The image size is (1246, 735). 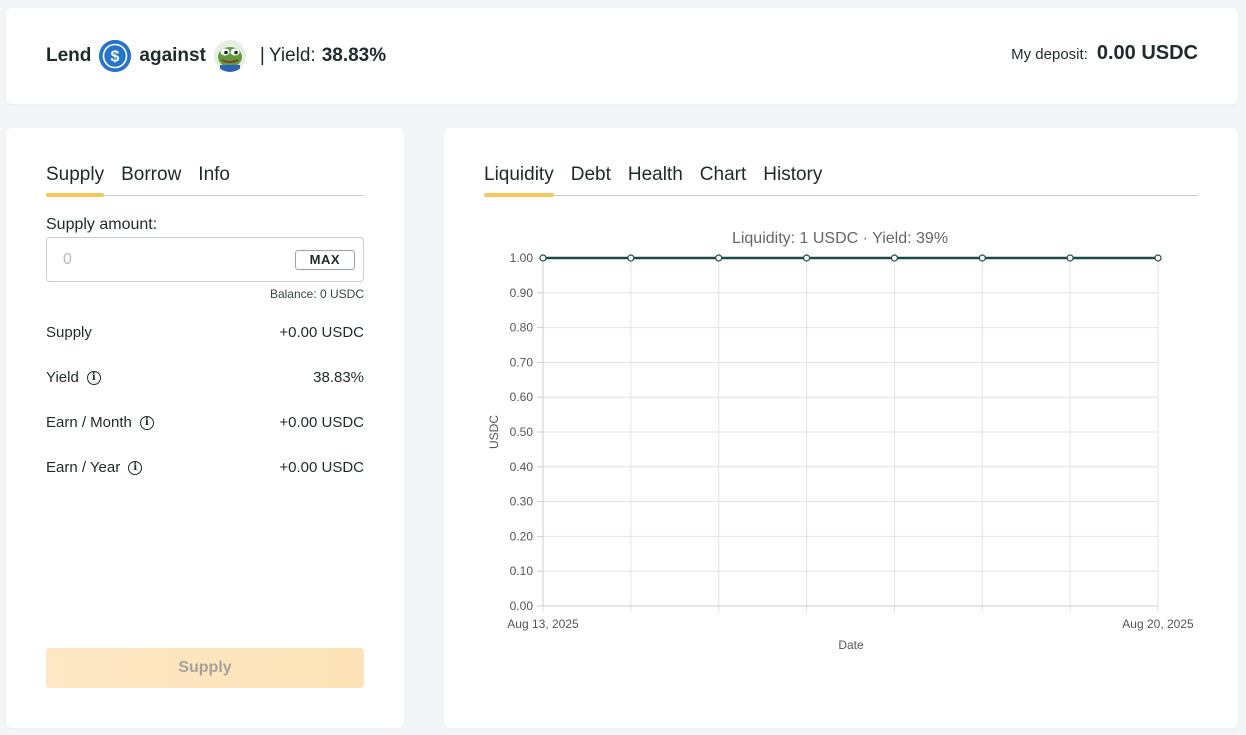 I want to click on supply-amount-field: MAX, so click(x=205, y=259).